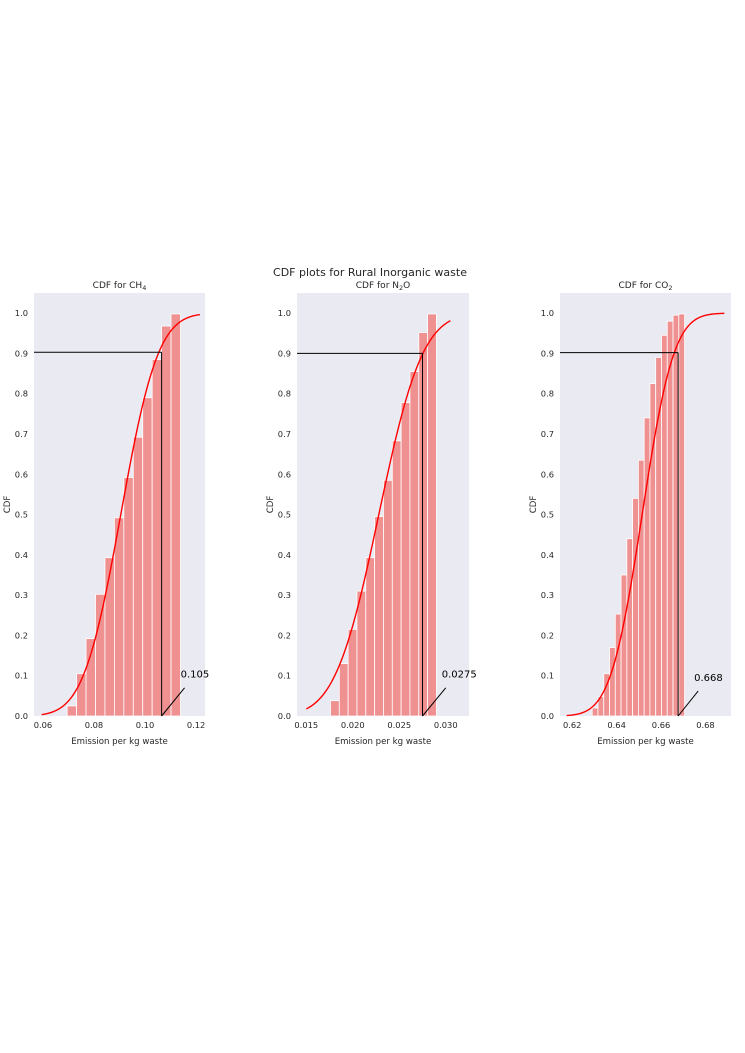 The image size is (745, 1053). What do you see at coordinates (459, 675) in the screenshot?
I see `annotation-label: 0.0275` at bounding box center [459, 675].